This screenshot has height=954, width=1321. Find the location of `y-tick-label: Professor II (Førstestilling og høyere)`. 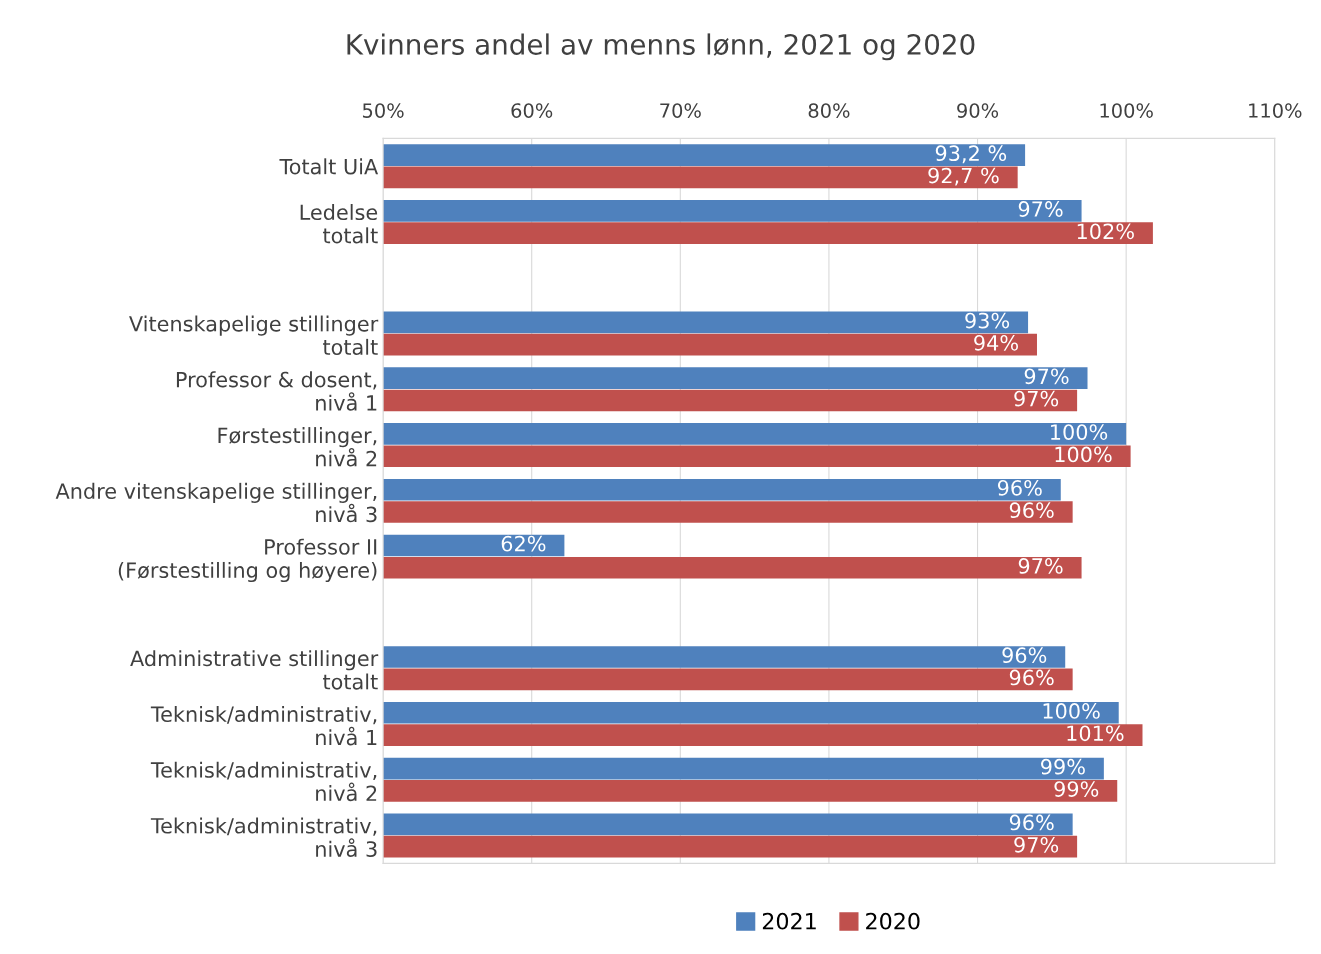

y-tick-label: Professor II (Førstestilling og høyere) is located at coordinates (247, 560).